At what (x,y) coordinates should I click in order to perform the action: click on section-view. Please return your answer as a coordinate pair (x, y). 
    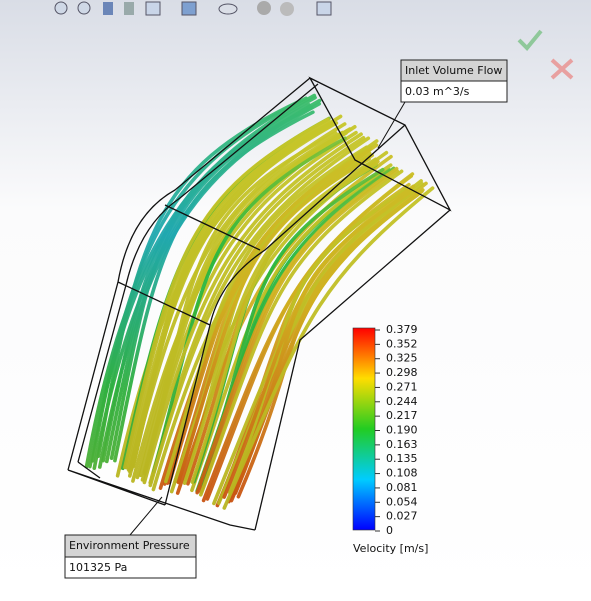
    Looking at the image, I should click on (129, 8).